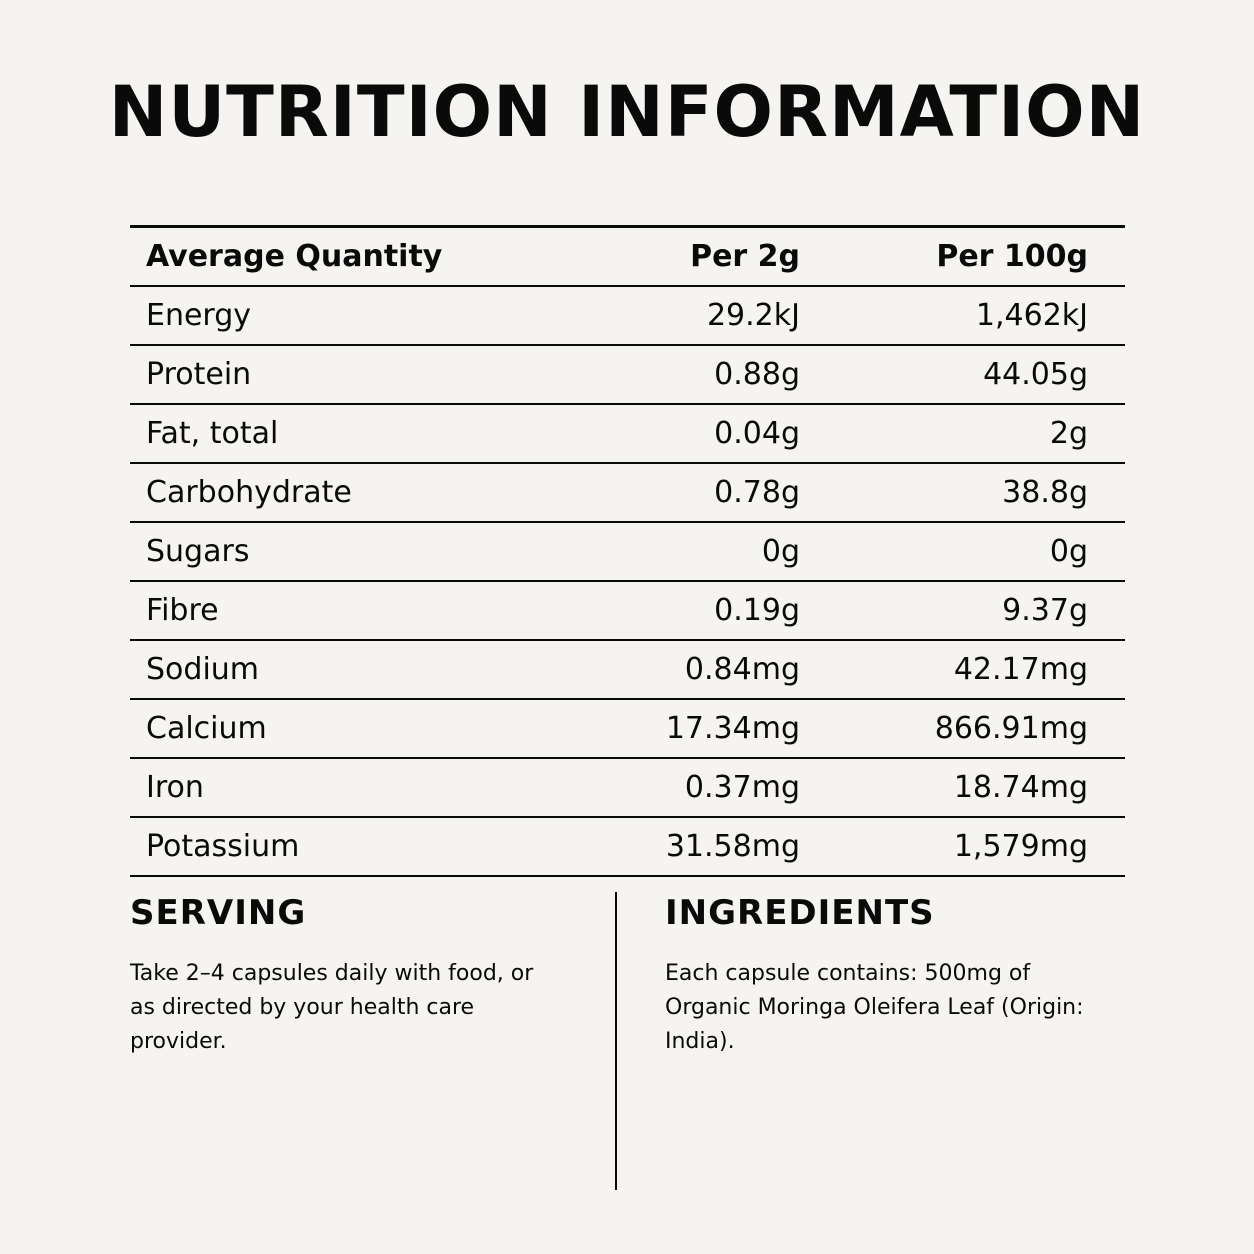 The image size is (1254, 1254). I want to click on table-row: Fat, total 0.04g 2g, so click(627, 434).